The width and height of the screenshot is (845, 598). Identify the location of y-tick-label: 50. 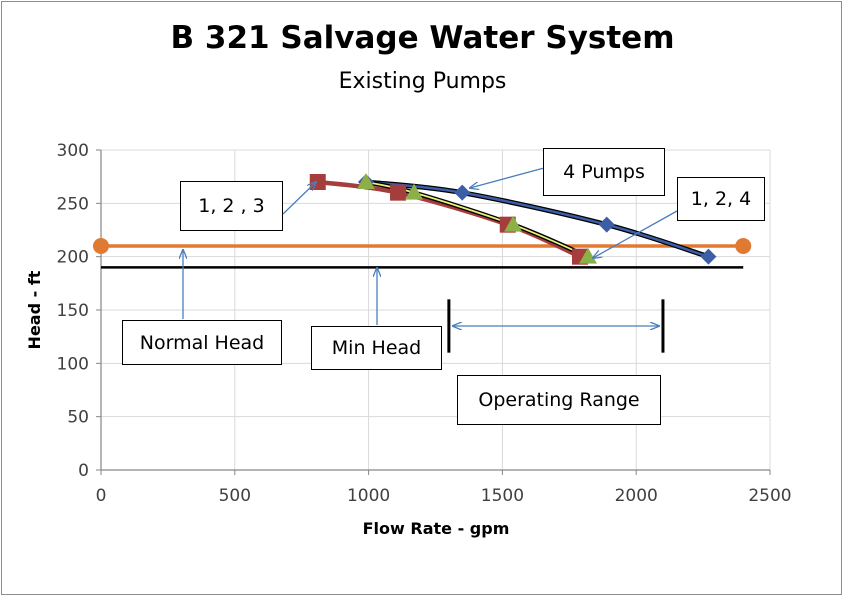
(78, 418).